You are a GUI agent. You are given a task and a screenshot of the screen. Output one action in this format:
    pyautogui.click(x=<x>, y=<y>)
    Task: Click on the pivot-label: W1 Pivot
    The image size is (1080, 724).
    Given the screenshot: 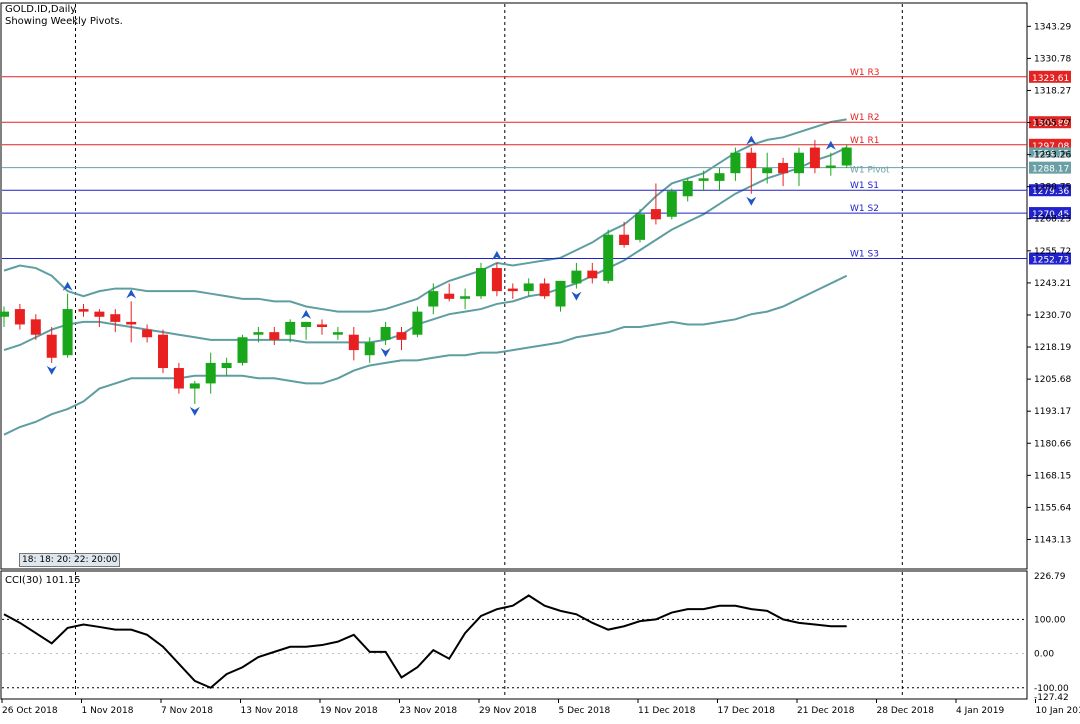 What is the action you would take?
    pyautogui.click(x=870, y=171)
    